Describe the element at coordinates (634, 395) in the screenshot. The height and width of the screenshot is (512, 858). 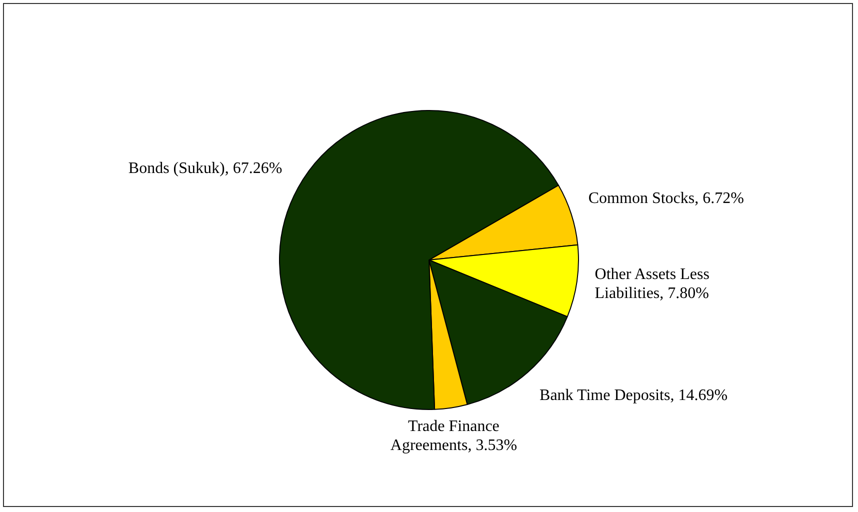
I see `slice-label: Bank Time Deposits, 14.69%` at that location.